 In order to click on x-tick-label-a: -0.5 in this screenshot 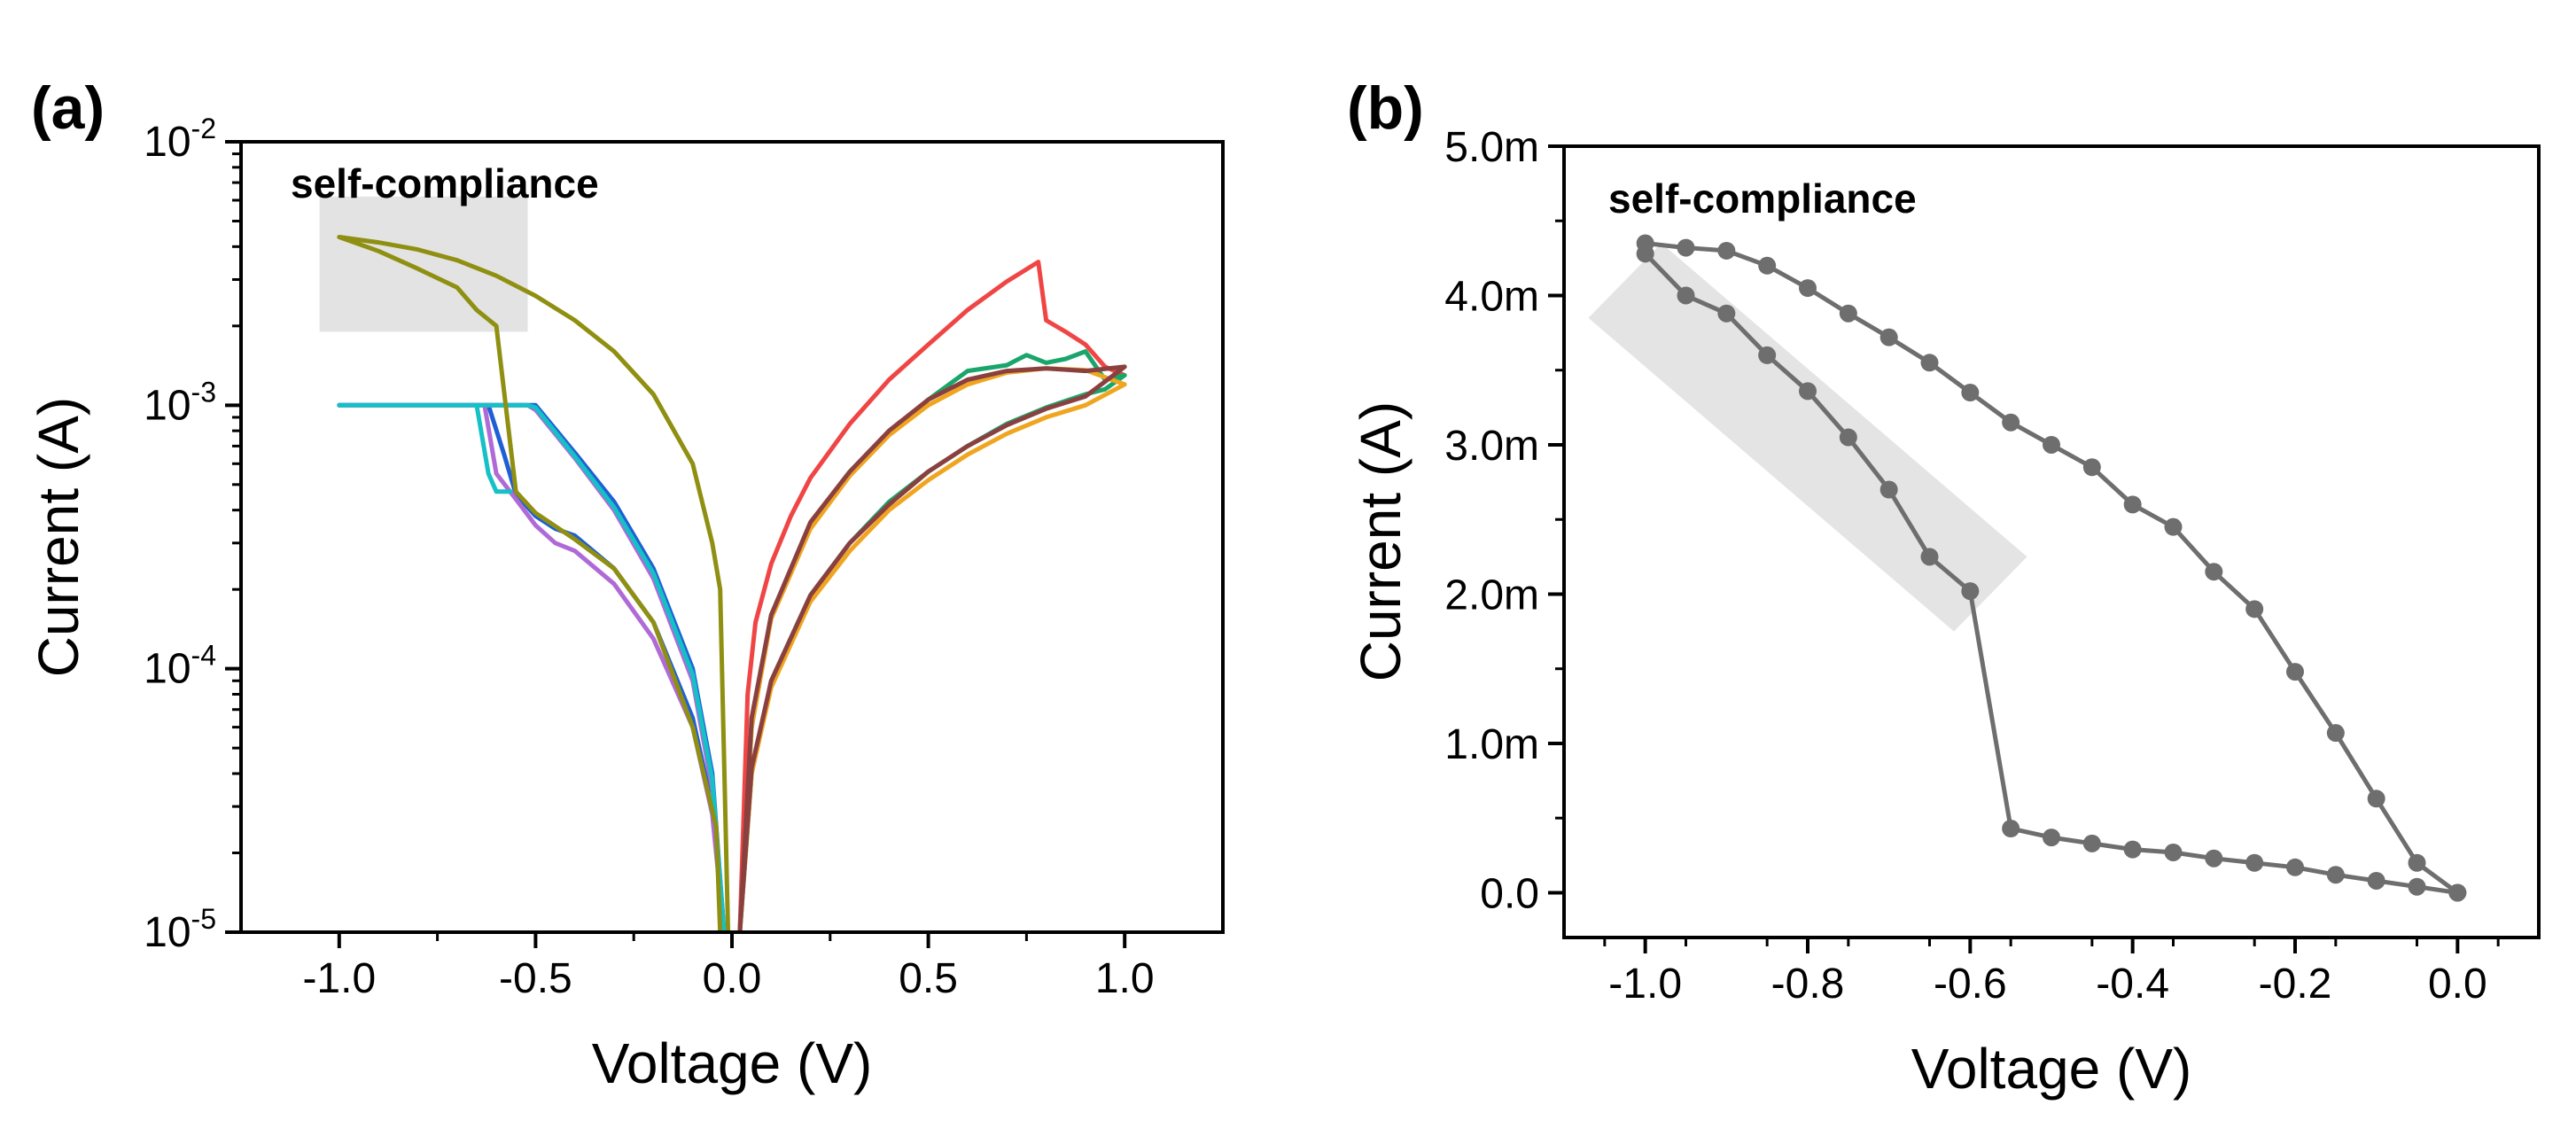, I will do `click(535, 978)`.